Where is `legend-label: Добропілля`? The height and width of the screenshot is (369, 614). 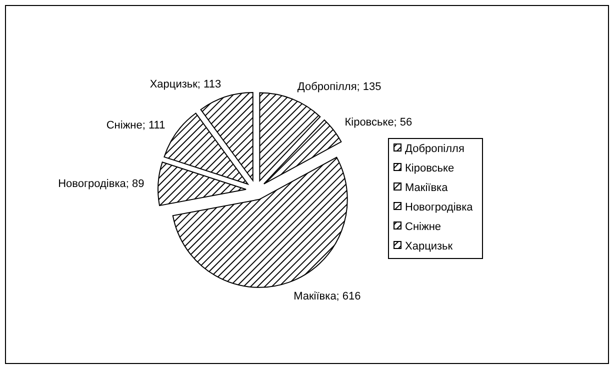
legend-label: Добропілля is located at coordinates (434, 149).